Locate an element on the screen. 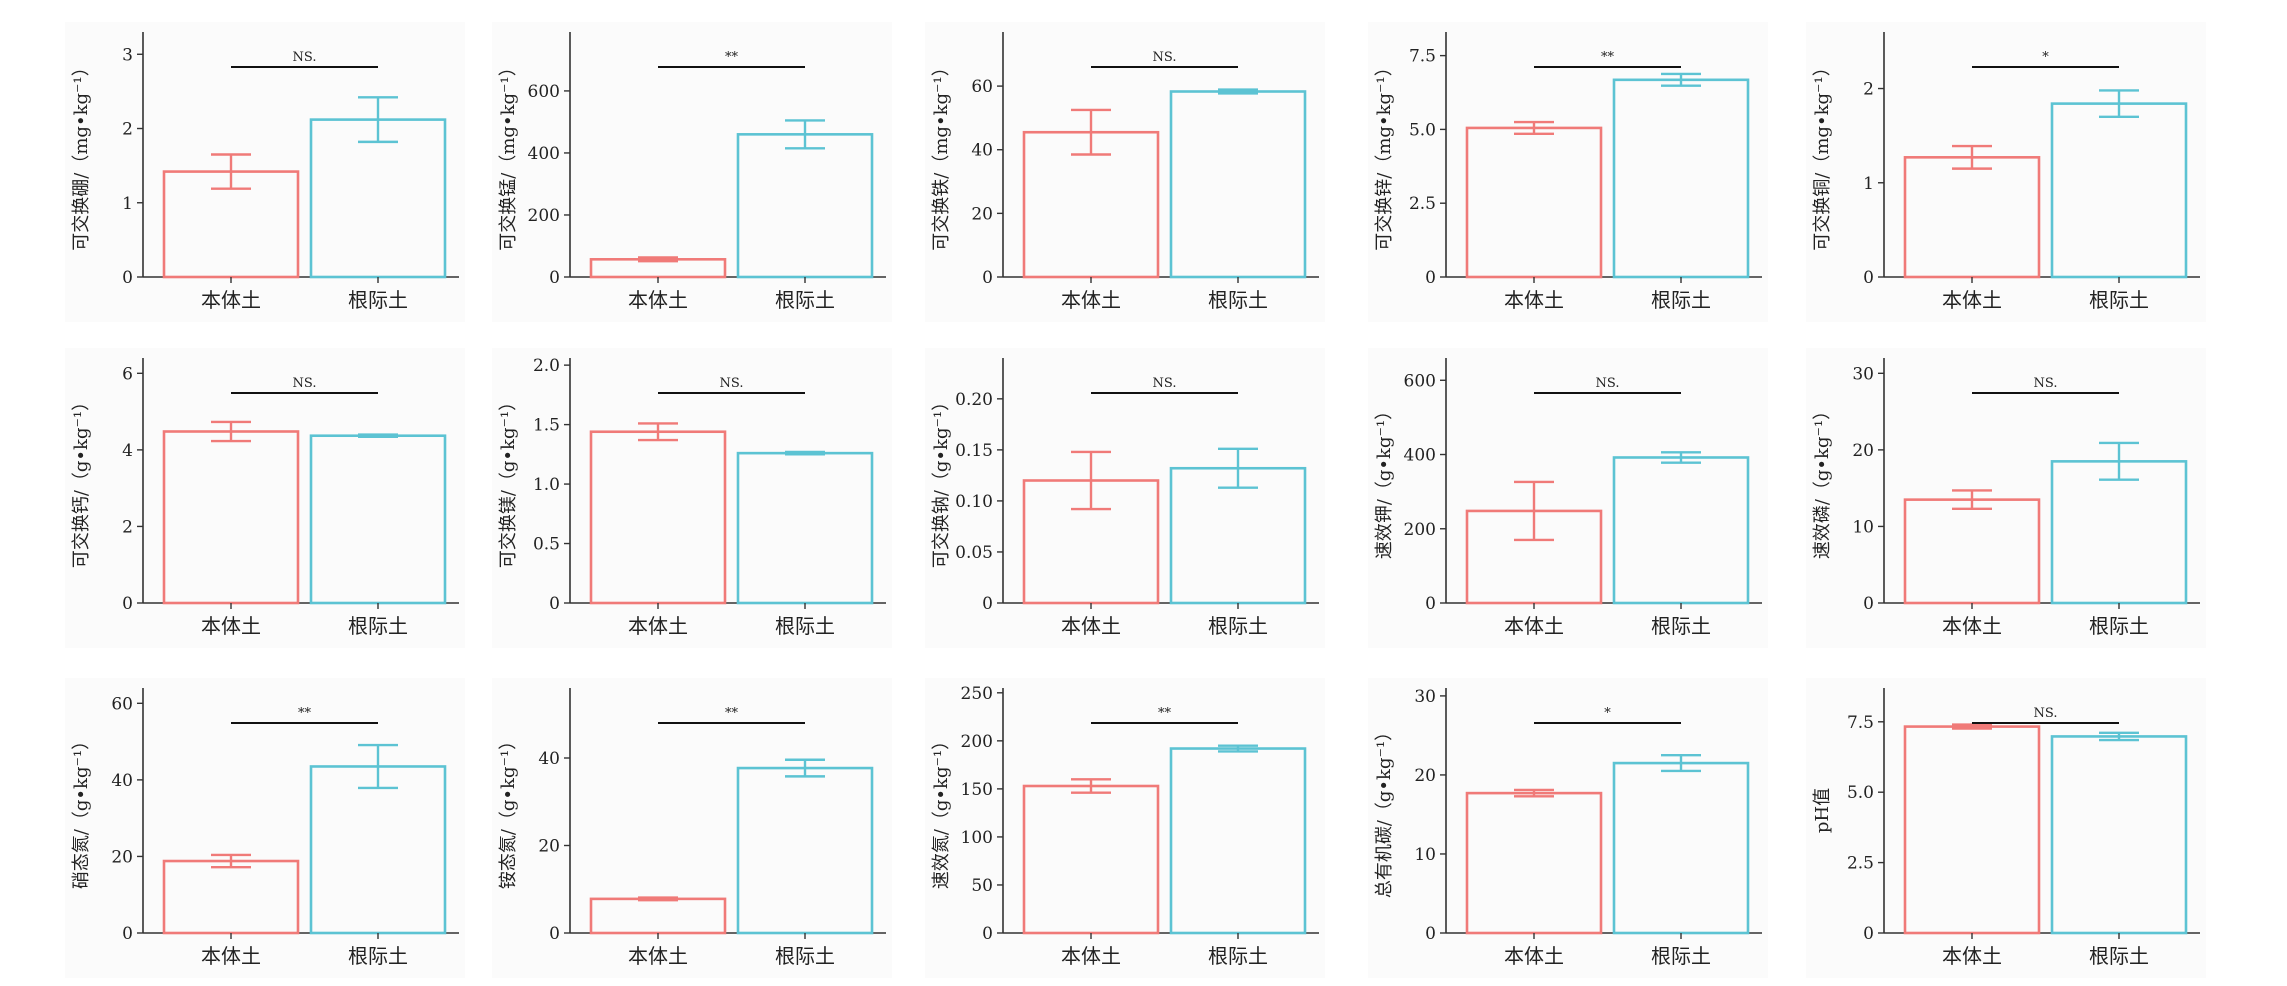 Image resolution: width=2287 pixels, height=986 pixels. chart-panel-2: 0 200 400 600 本体土 根际土 ** 可交换锰/（mg•kg⁻¹） is located at coordinates (692, 172).